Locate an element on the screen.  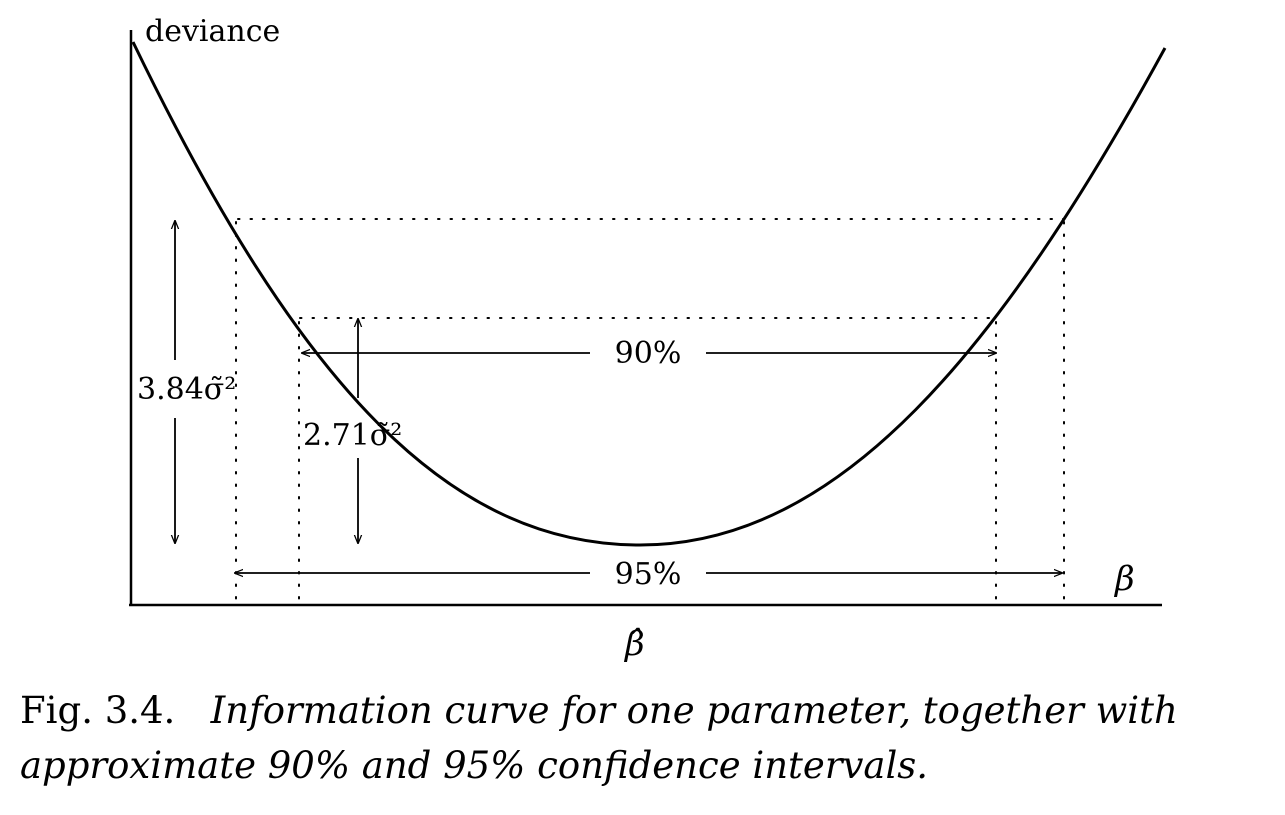
figure-number: Fig. 3.4. is located at coordinates (98, 710).